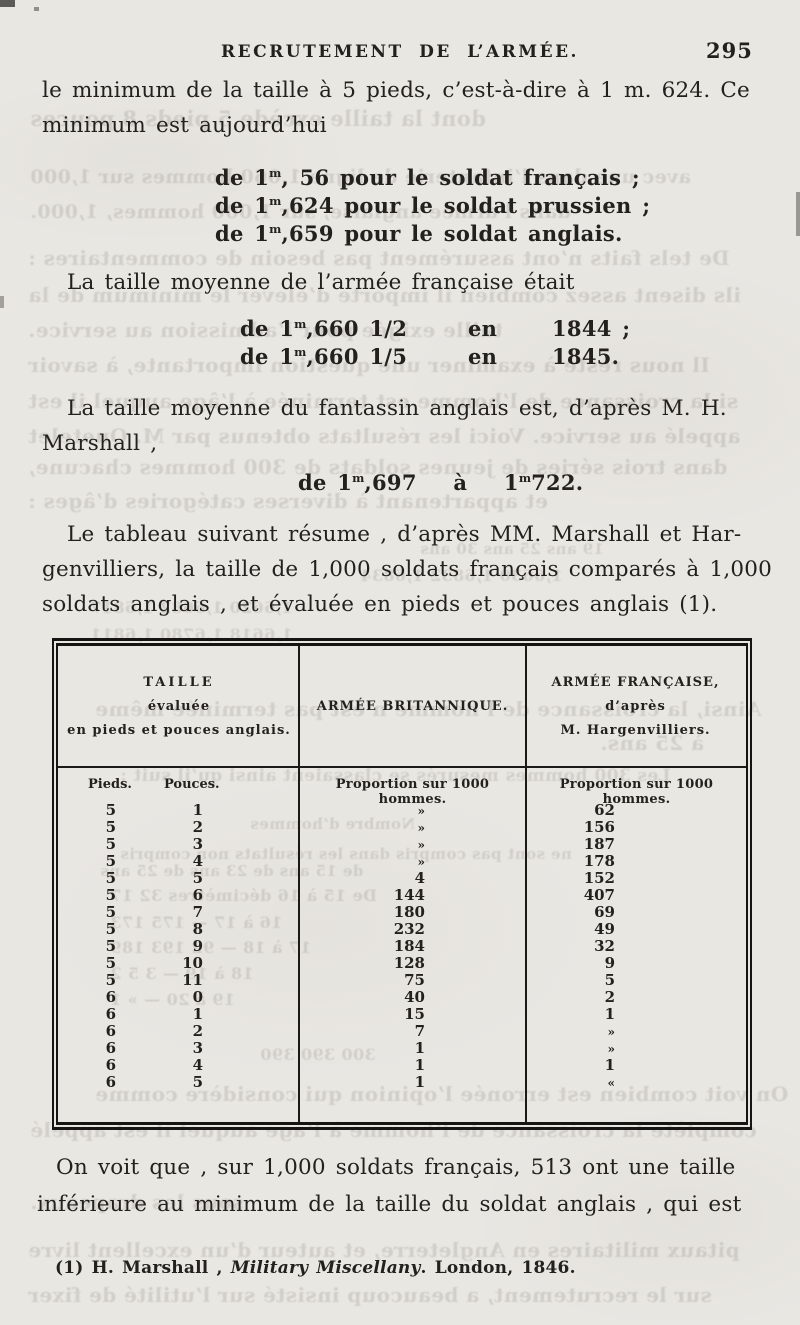 The image size is (800, 1325). I want to click on table-row: 5 4» 178, so click(402, 861).